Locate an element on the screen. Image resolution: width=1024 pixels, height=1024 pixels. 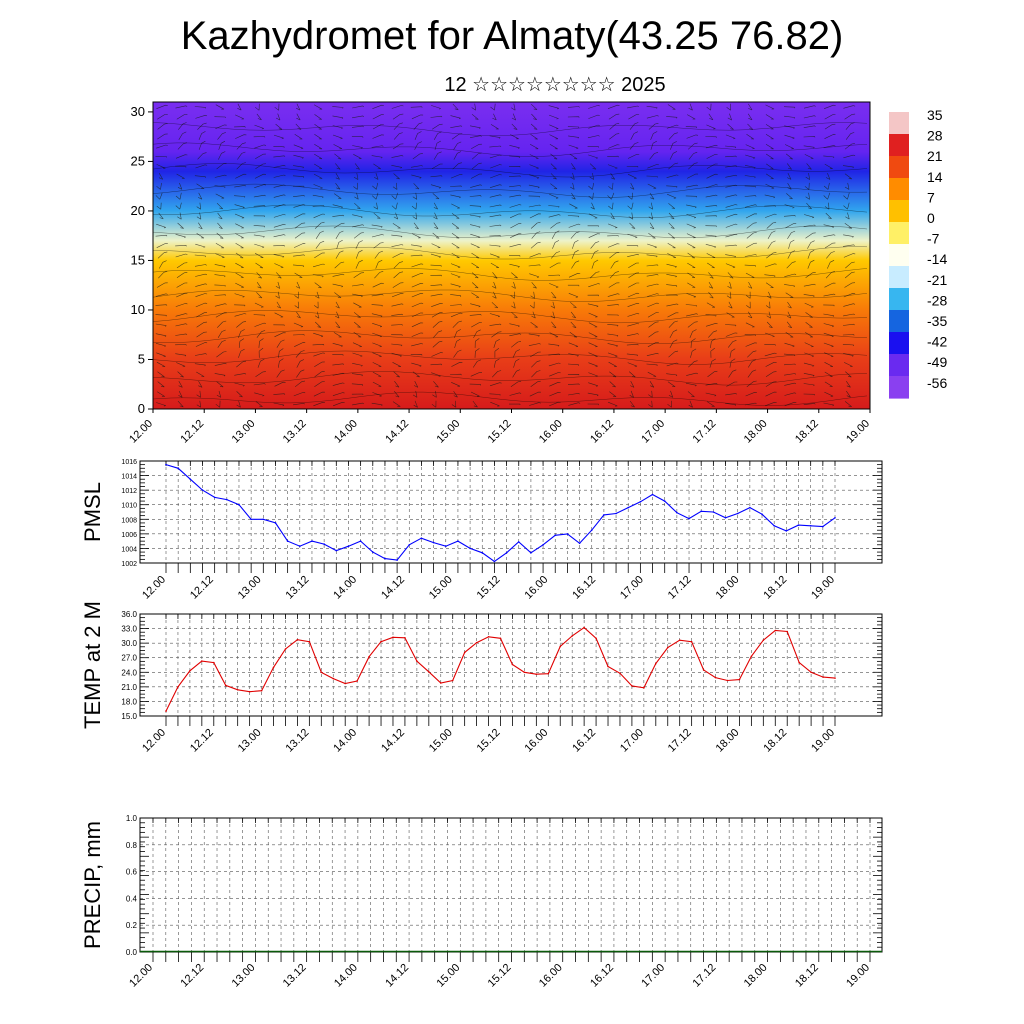
x-tick-label: 17.00 is located at coordinates (632, 741).